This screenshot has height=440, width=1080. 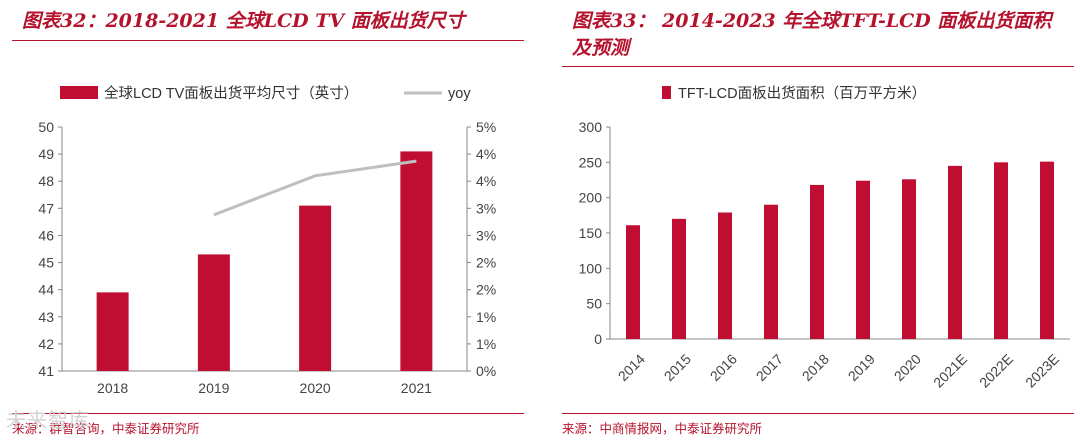 What do you see at coordinates (416, 388) in the screenshot?
I see `x-tick-label: 2021` at bounding box center [416, 388].